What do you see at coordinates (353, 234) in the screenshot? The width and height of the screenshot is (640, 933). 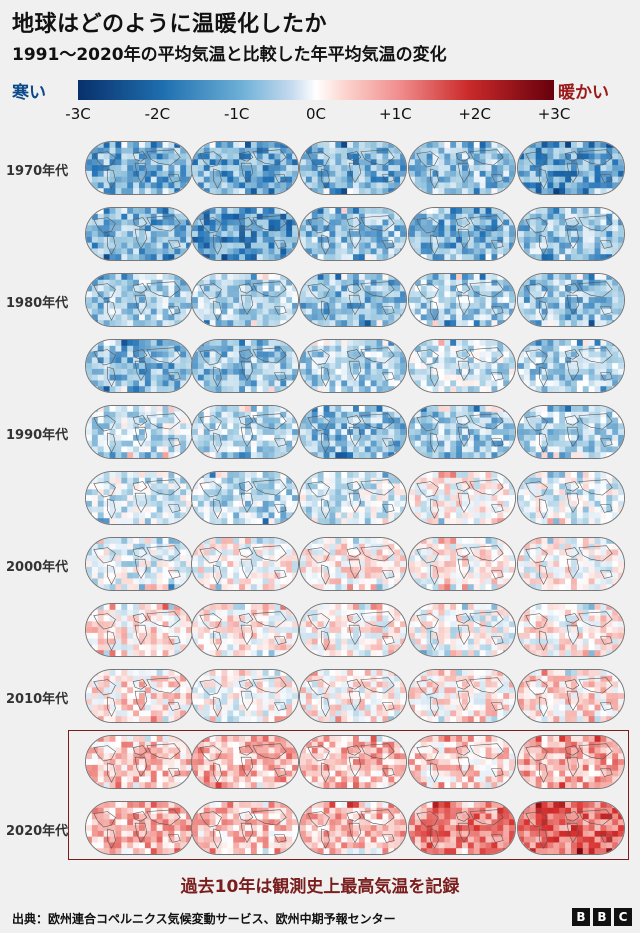 I see `year-map-1977` at bounding box center [353, 234].